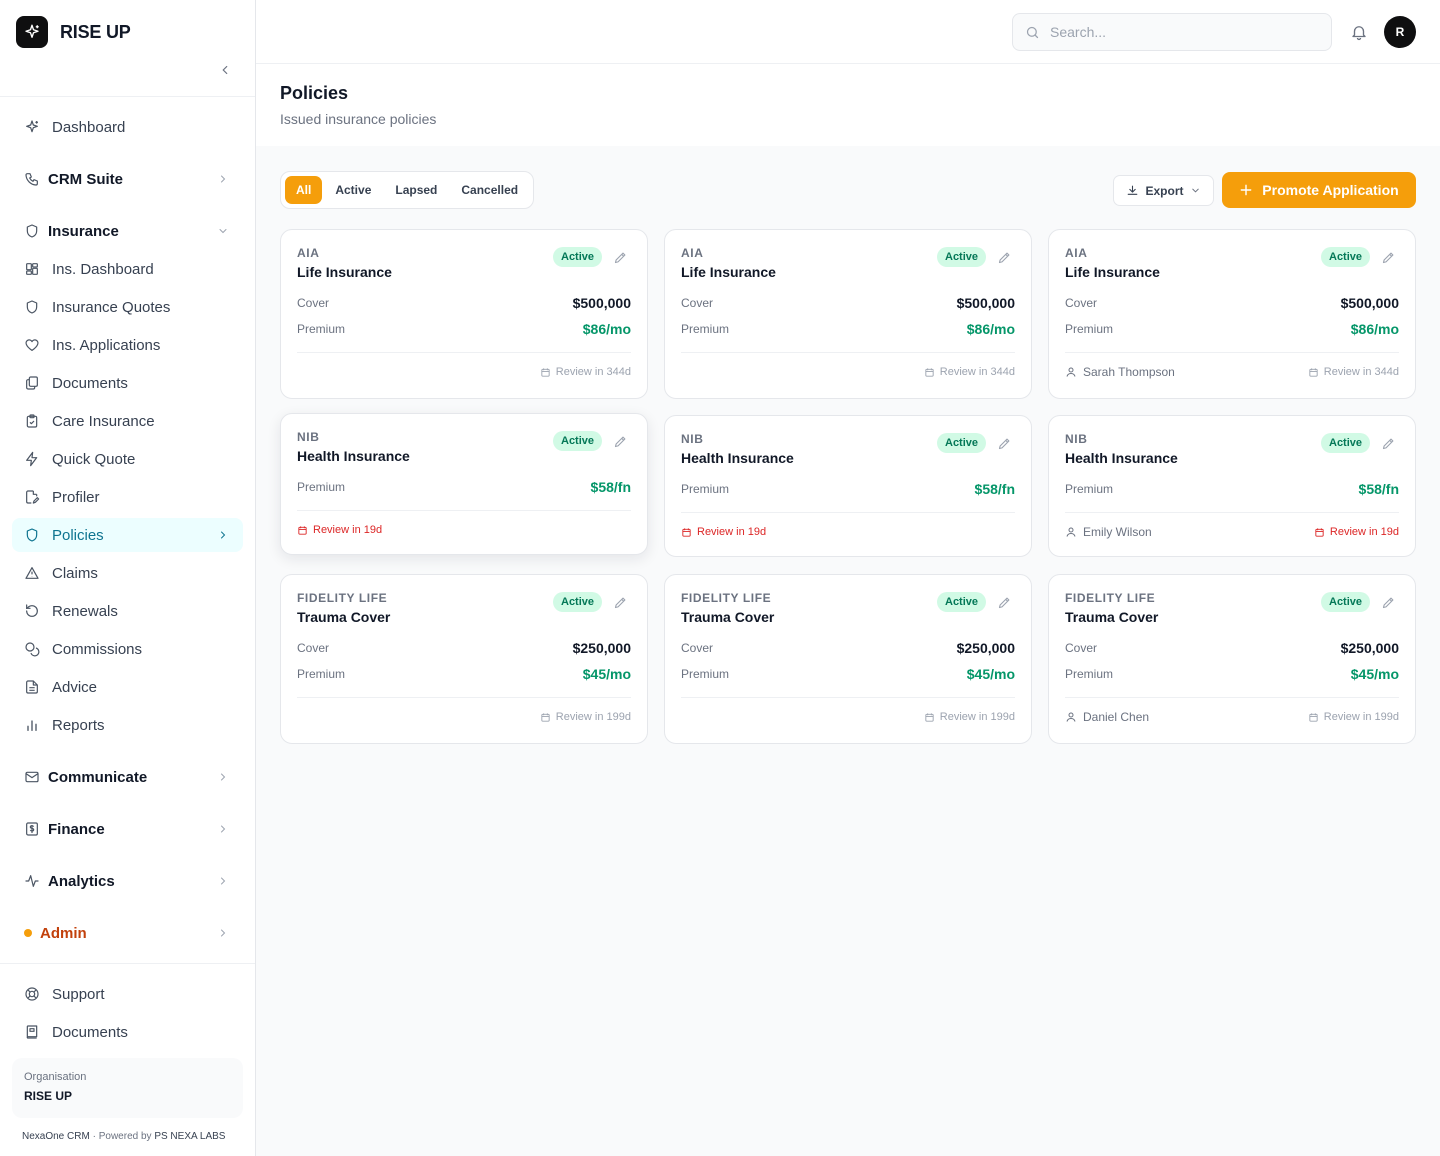  I want to click on user-icon, so click(1071, 532).